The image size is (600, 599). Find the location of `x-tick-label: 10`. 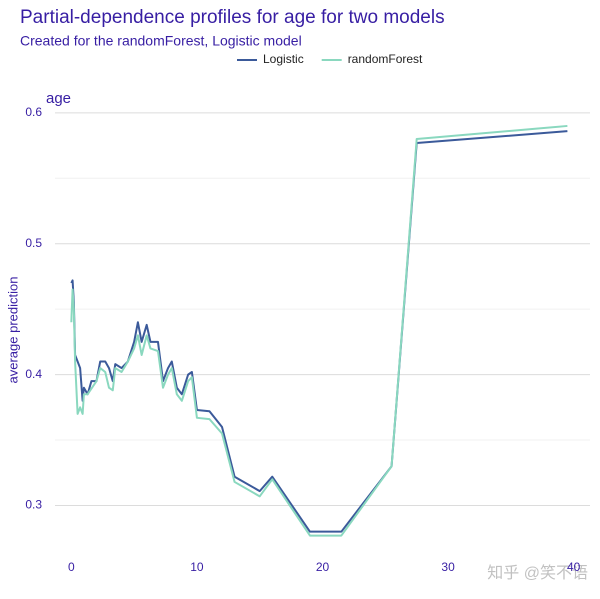

x-tick-label: 10 is located at coordinates (197, 567).